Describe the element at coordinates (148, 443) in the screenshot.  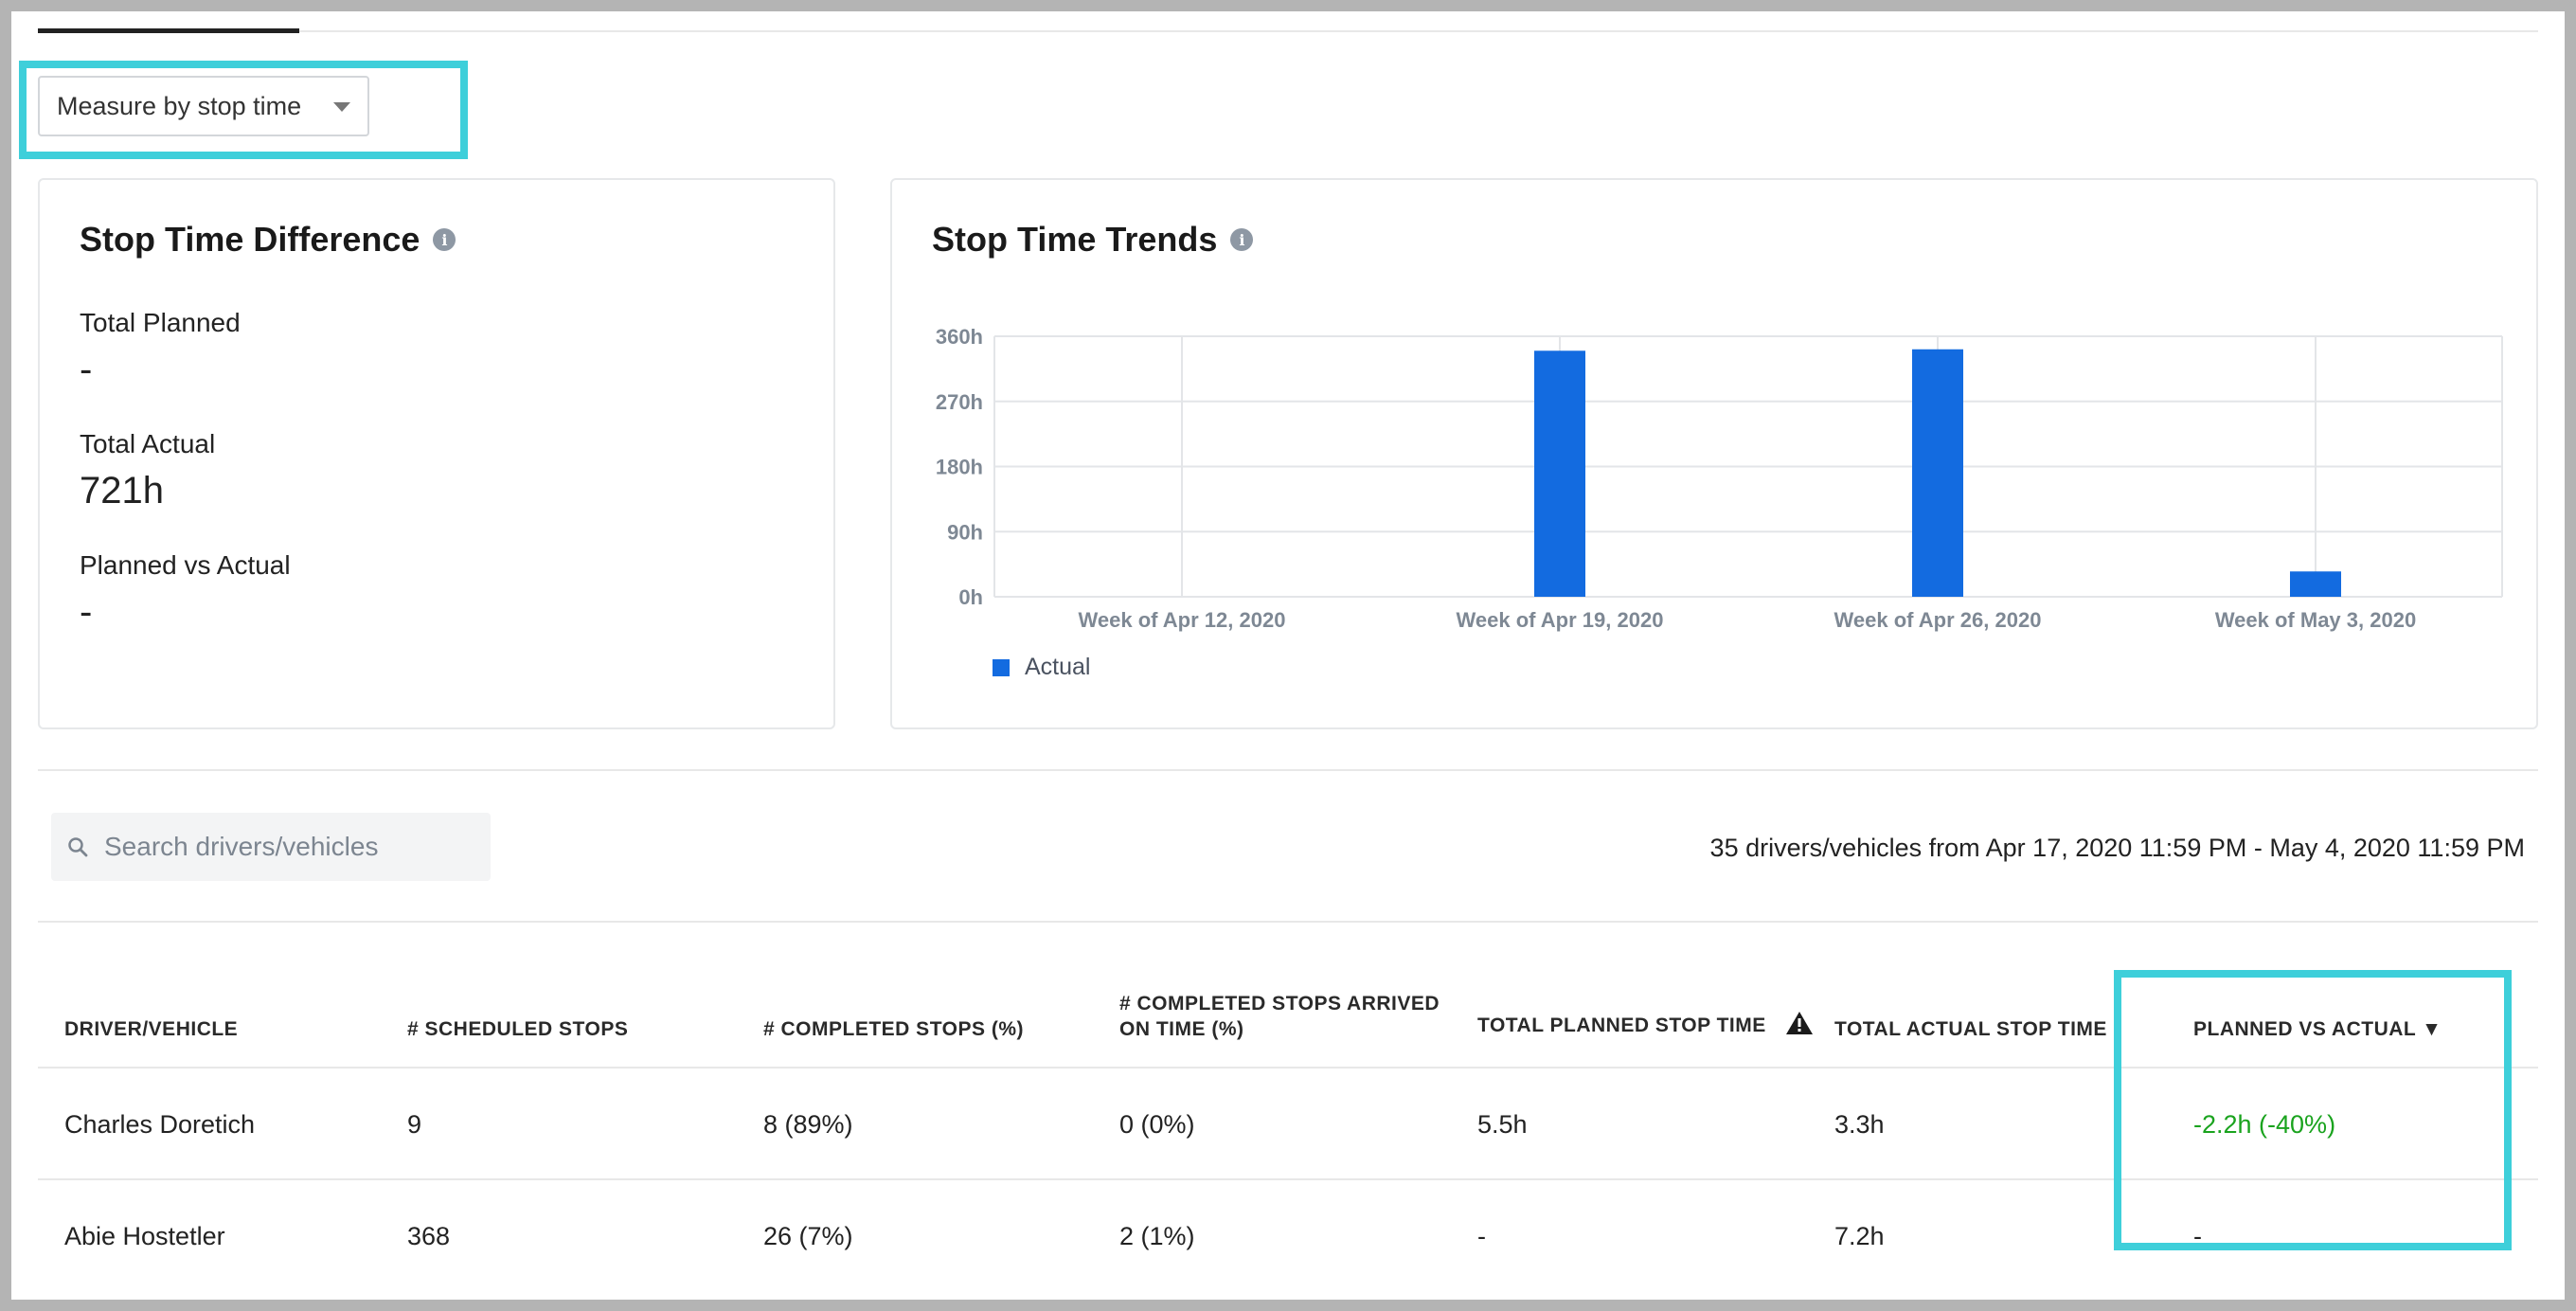
I see `total-actual-label: Total Actual` at that location.